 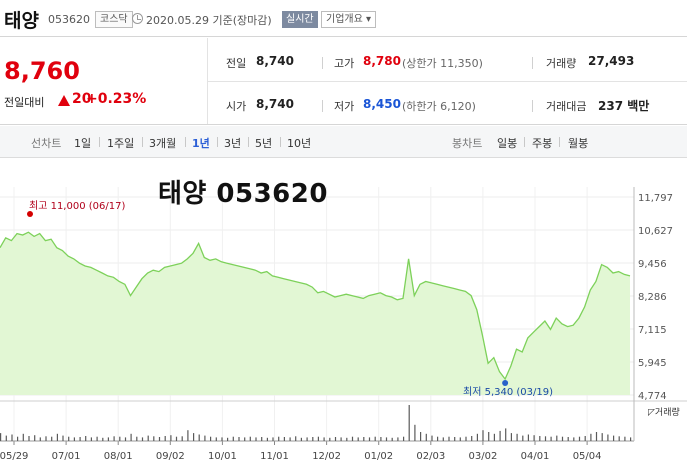 I want to click on tab-candle-weekly: 주봉, so click(x=542, y=143).